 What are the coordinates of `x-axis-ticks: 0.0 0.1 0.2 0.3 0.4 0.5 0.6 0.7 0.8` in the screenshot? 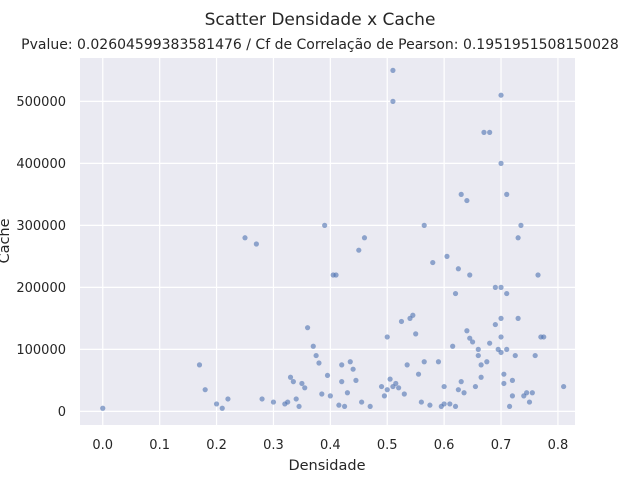 It's located at (330, 445).